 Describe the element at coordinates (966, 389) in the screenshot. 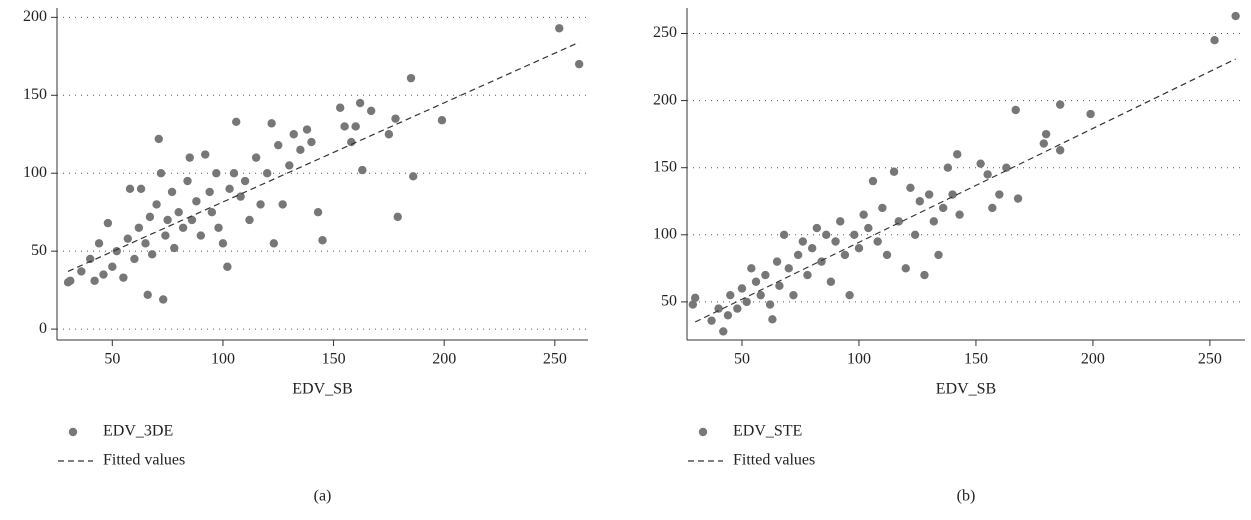

I see `x-axis-label: EDV_SB` at that location.